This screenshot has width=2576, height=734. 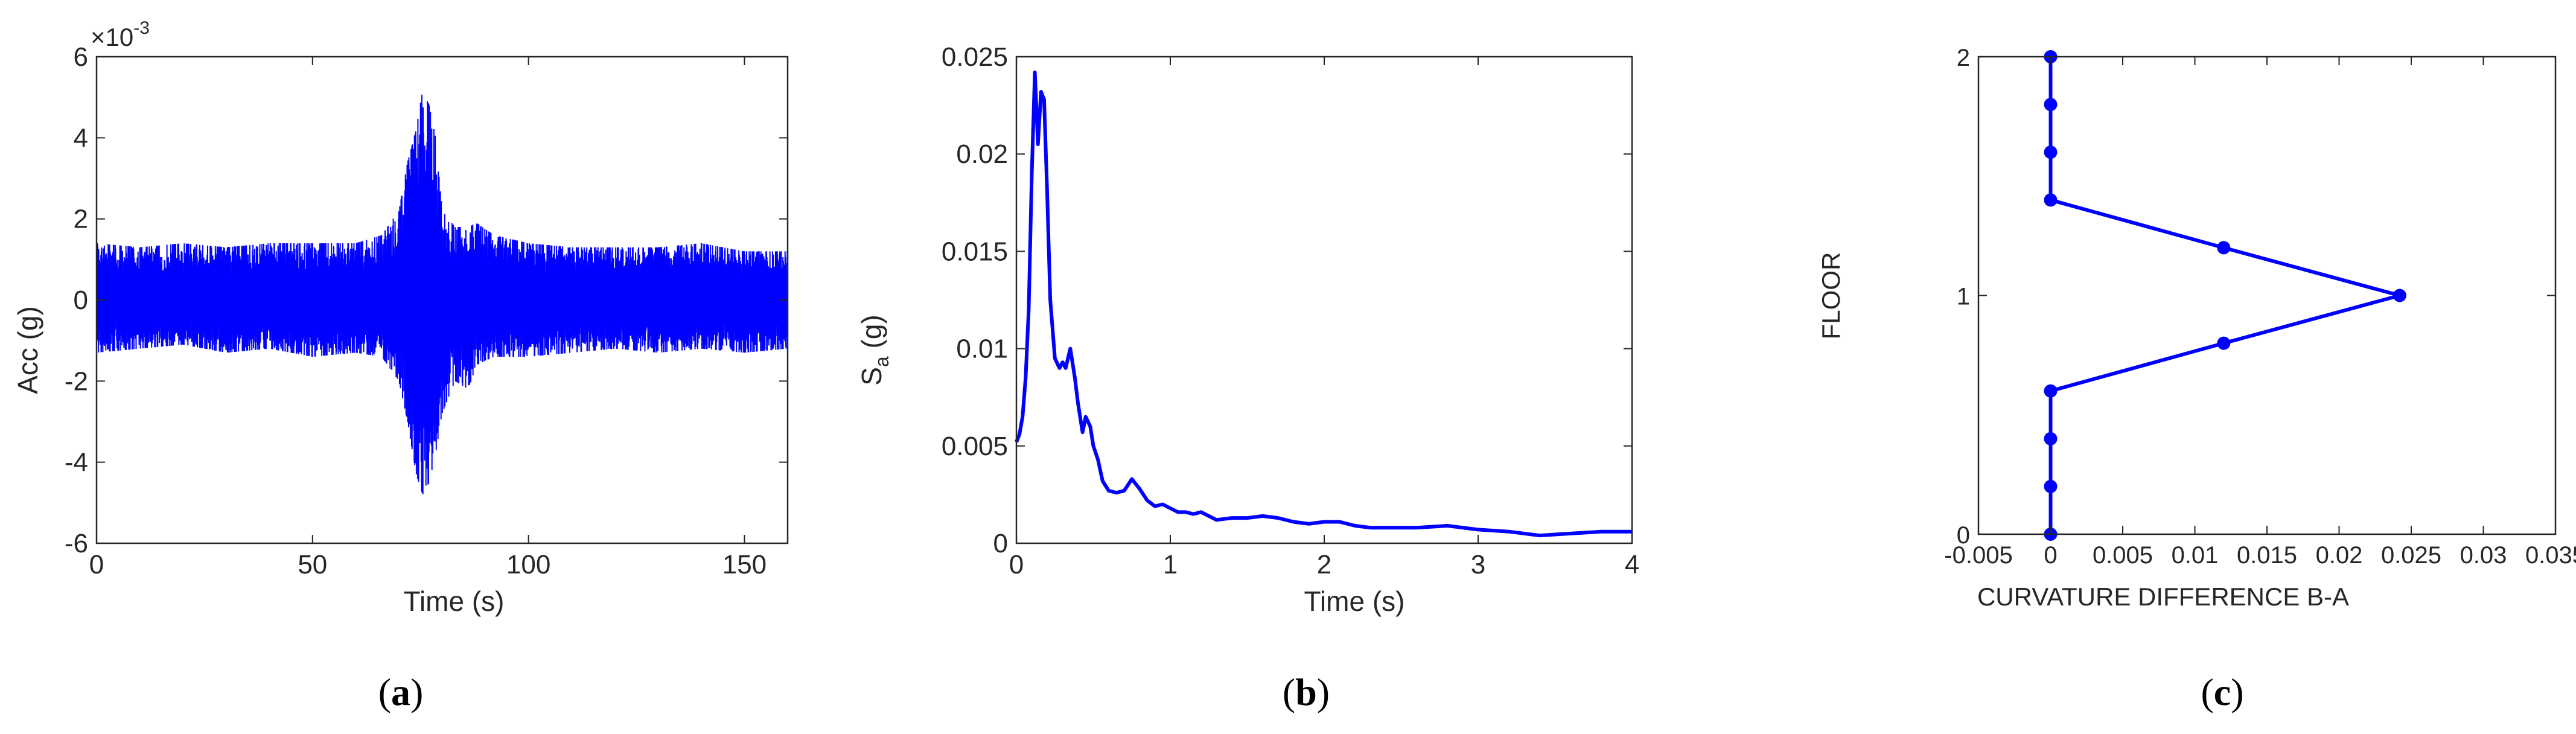 What do you see at coordinates (2163, 596) in the screenshot?
I see `x-axis-label-c: CURVATURE DIFFERENCE B-A` at bounding box center [2163, 596].